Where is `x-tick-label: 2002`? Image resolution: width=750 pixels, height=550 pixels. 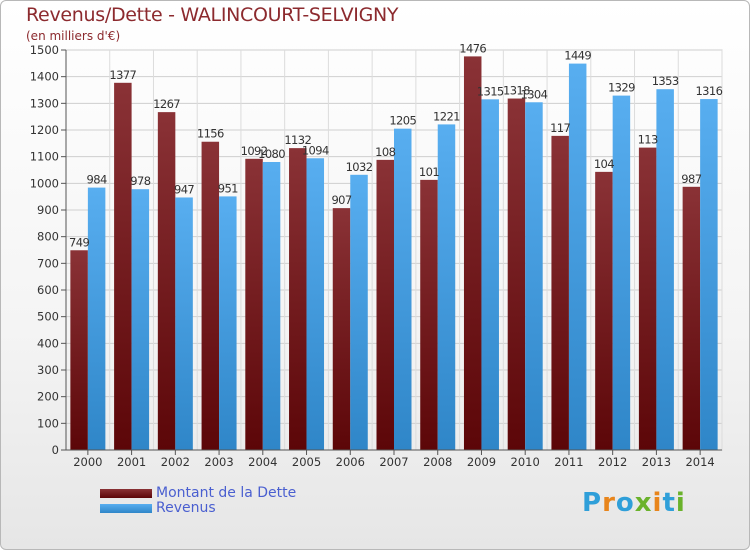 x-tick-label: 2002 is located at coordinates (175, 462).